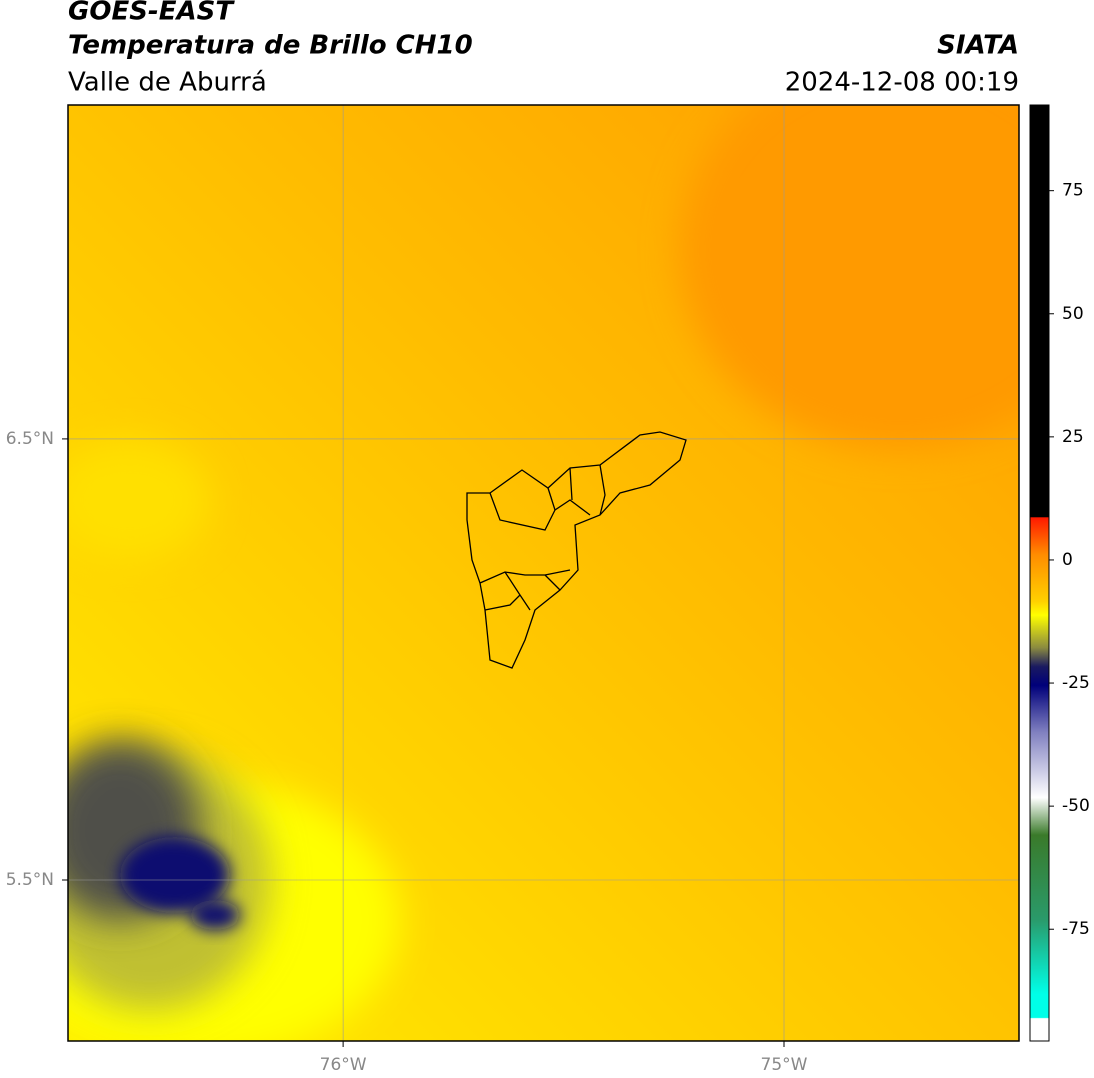 The image size is (1094, 1078). What do you see at coordinates (1076, 806) in the screenshot?
I see `colorbar-tick-label: -50` at bounding box center [1076, 806].